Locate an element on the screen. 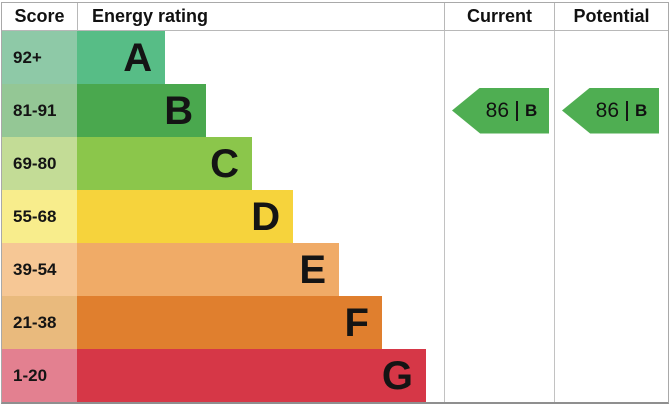  chart-header-row: Score Energy rating Current Potential is located at coordinates (335, 17).